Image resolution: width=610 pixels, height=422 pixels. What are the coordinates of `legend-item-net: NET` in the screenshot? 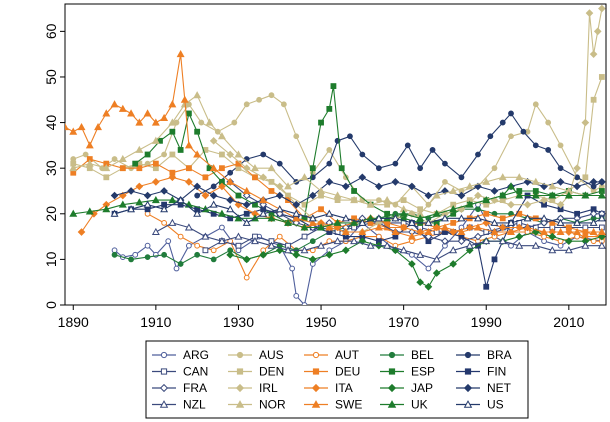 It's located at (484, 388).